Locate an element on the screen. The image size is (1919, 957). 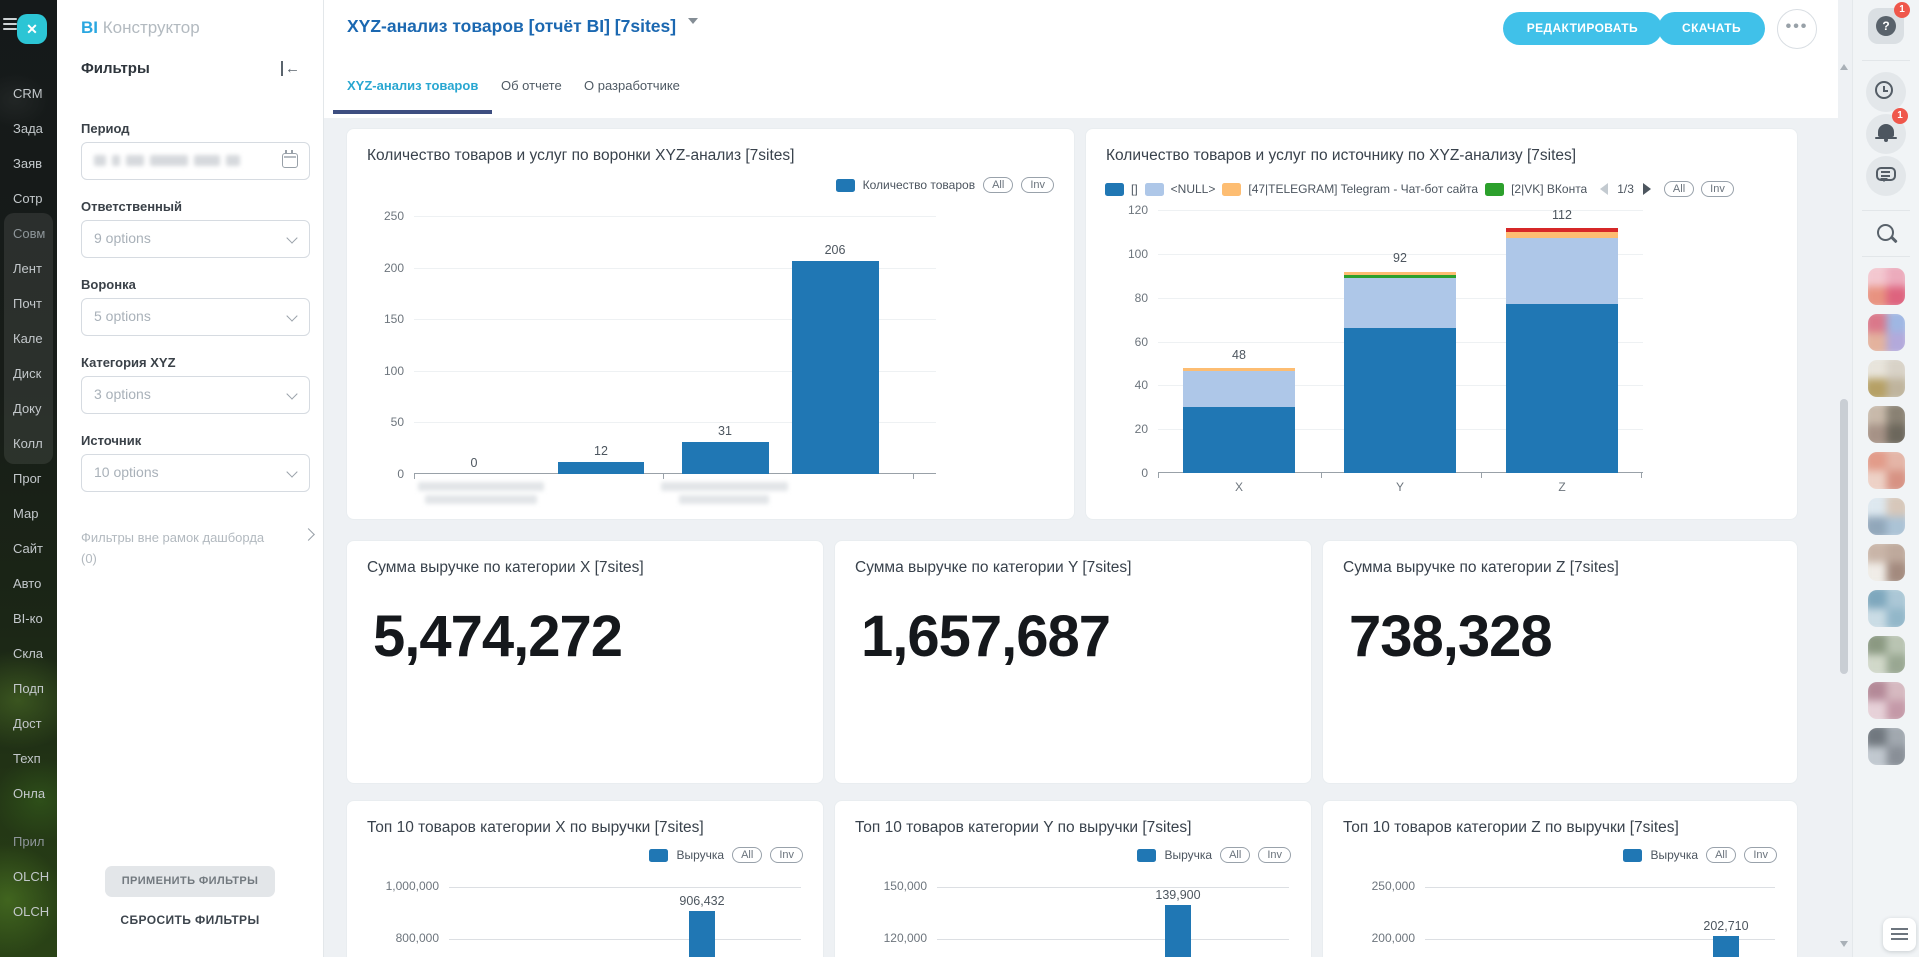
widget-list-button is located at coordinates (1899, 934).